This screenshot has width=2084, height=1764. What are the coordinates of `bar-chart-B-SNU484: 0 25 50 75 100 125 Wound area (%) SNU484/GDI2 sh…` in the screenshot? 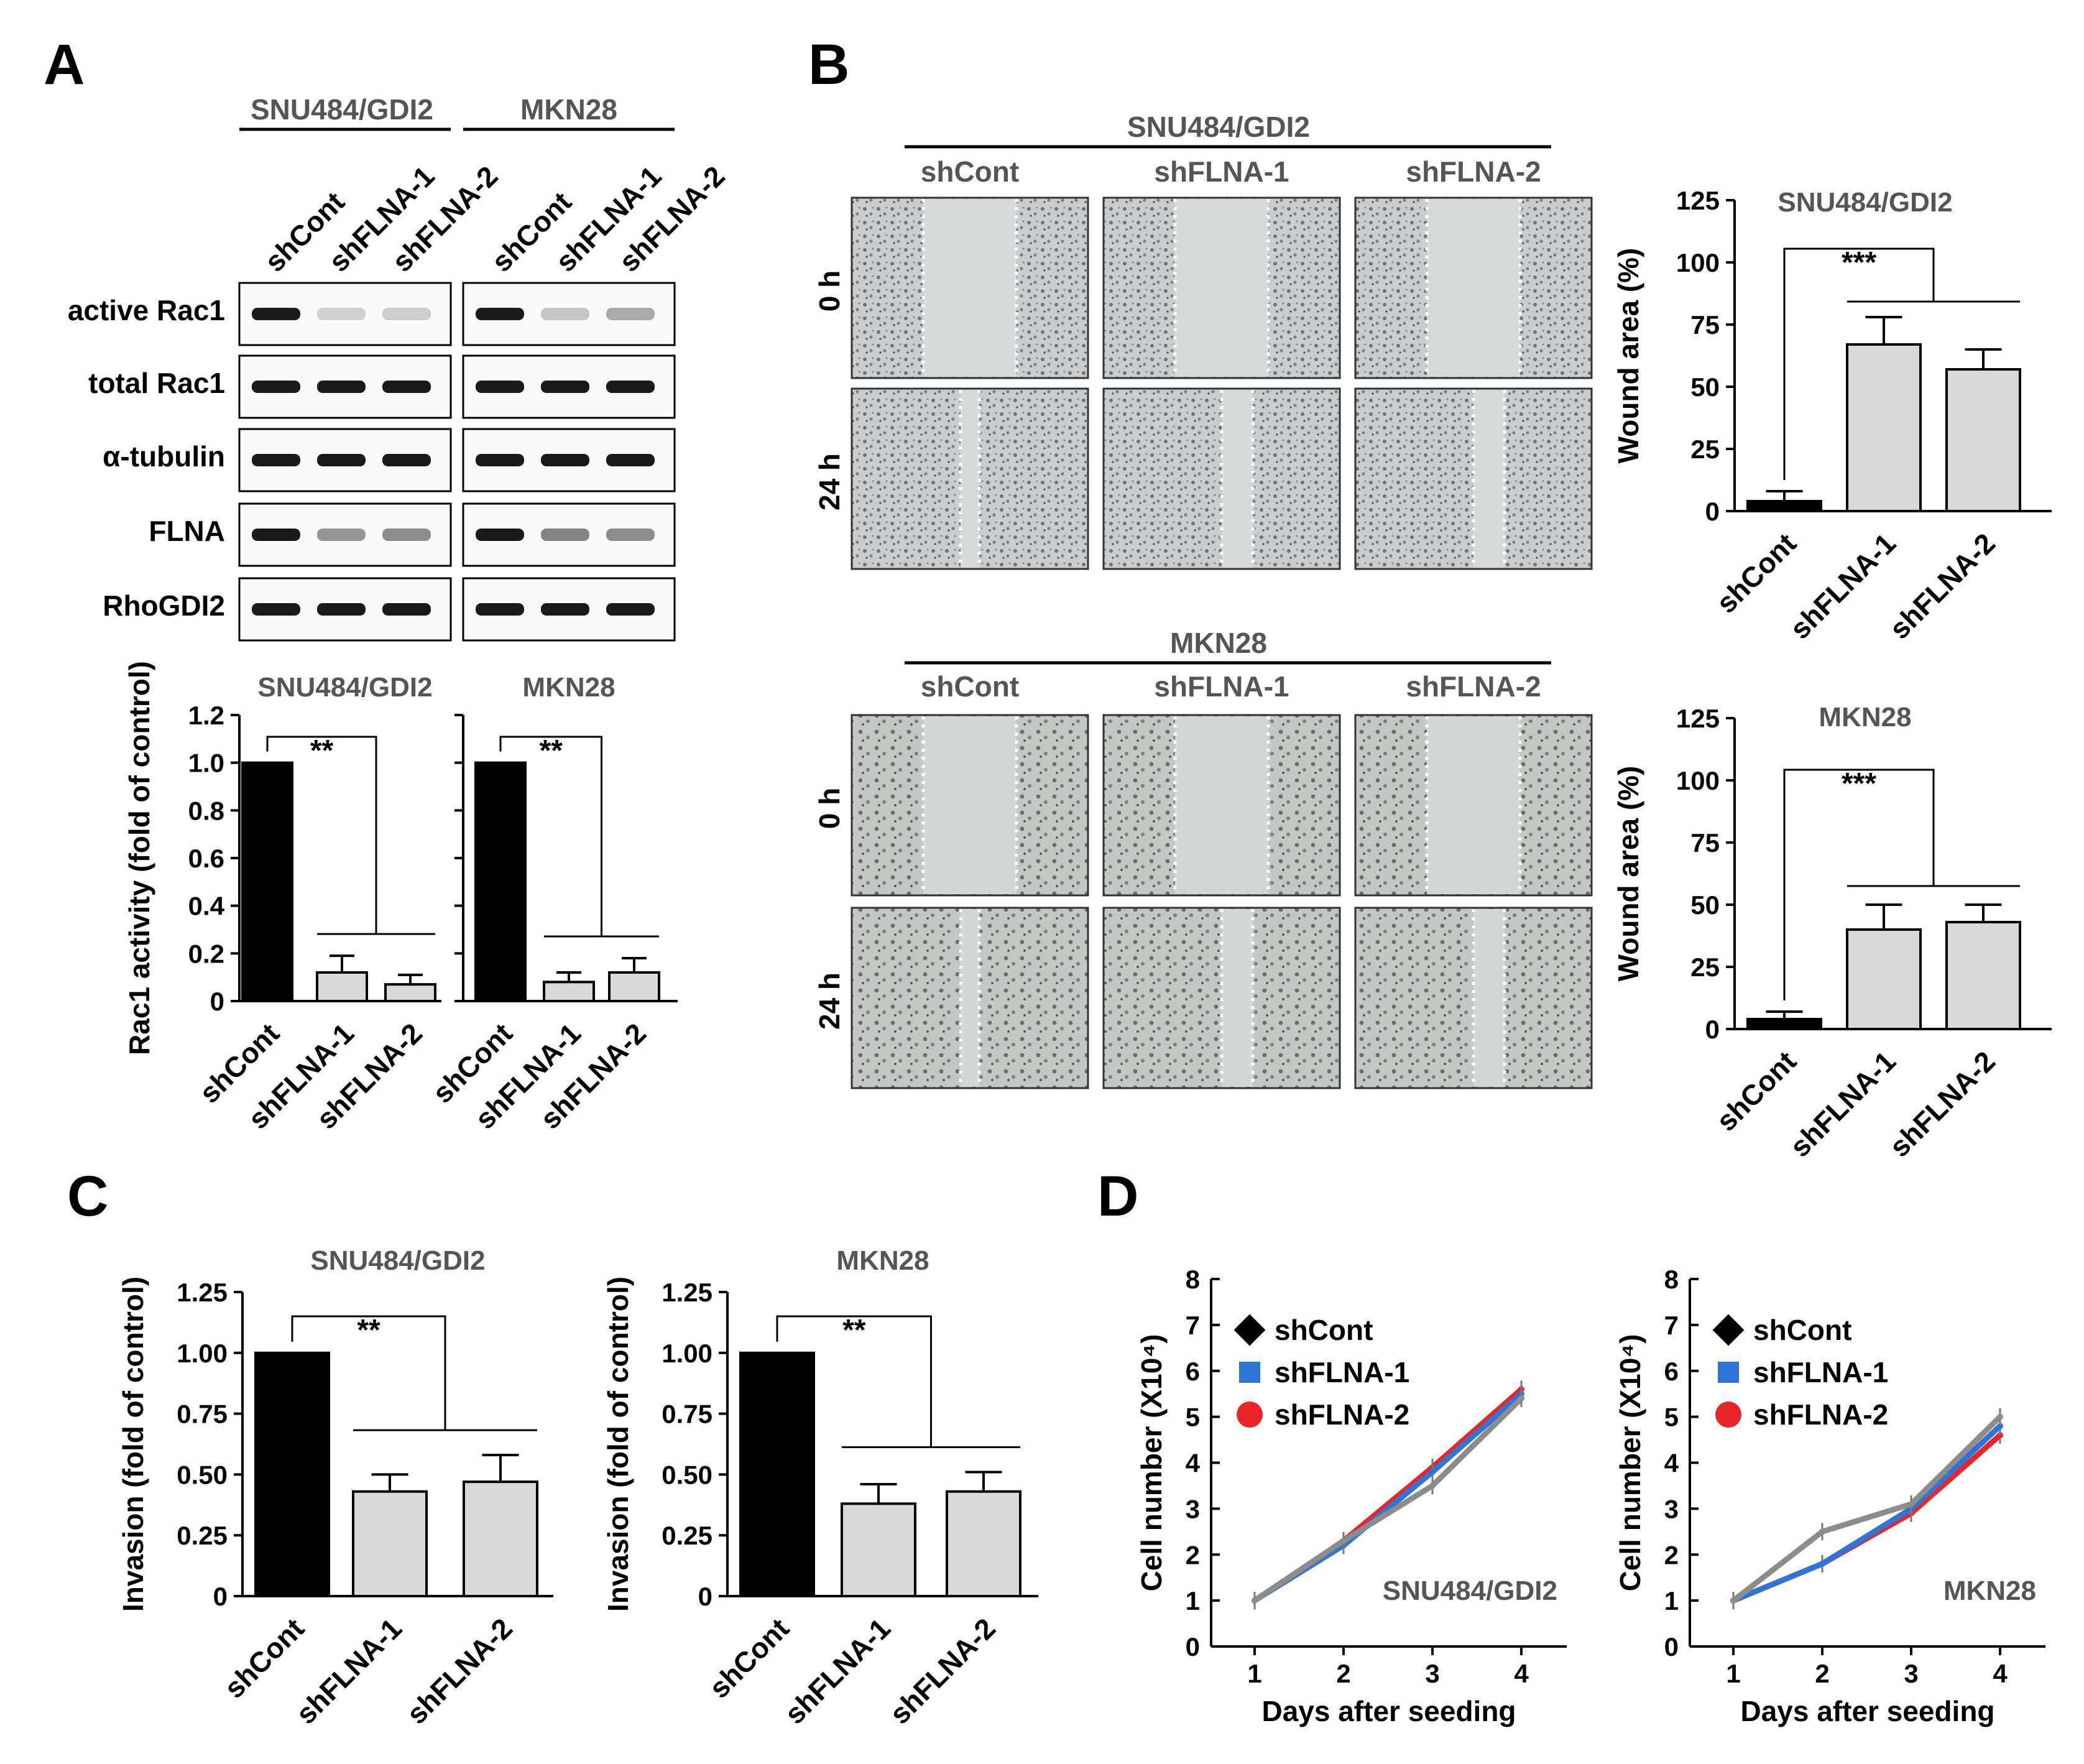 It's located at (1832, 416).